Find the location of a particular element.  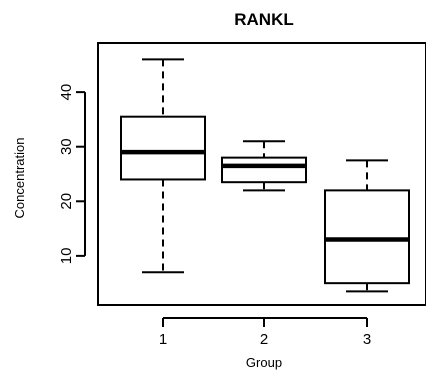

x-tick-label: 3 is located at coordinates (367, 339).